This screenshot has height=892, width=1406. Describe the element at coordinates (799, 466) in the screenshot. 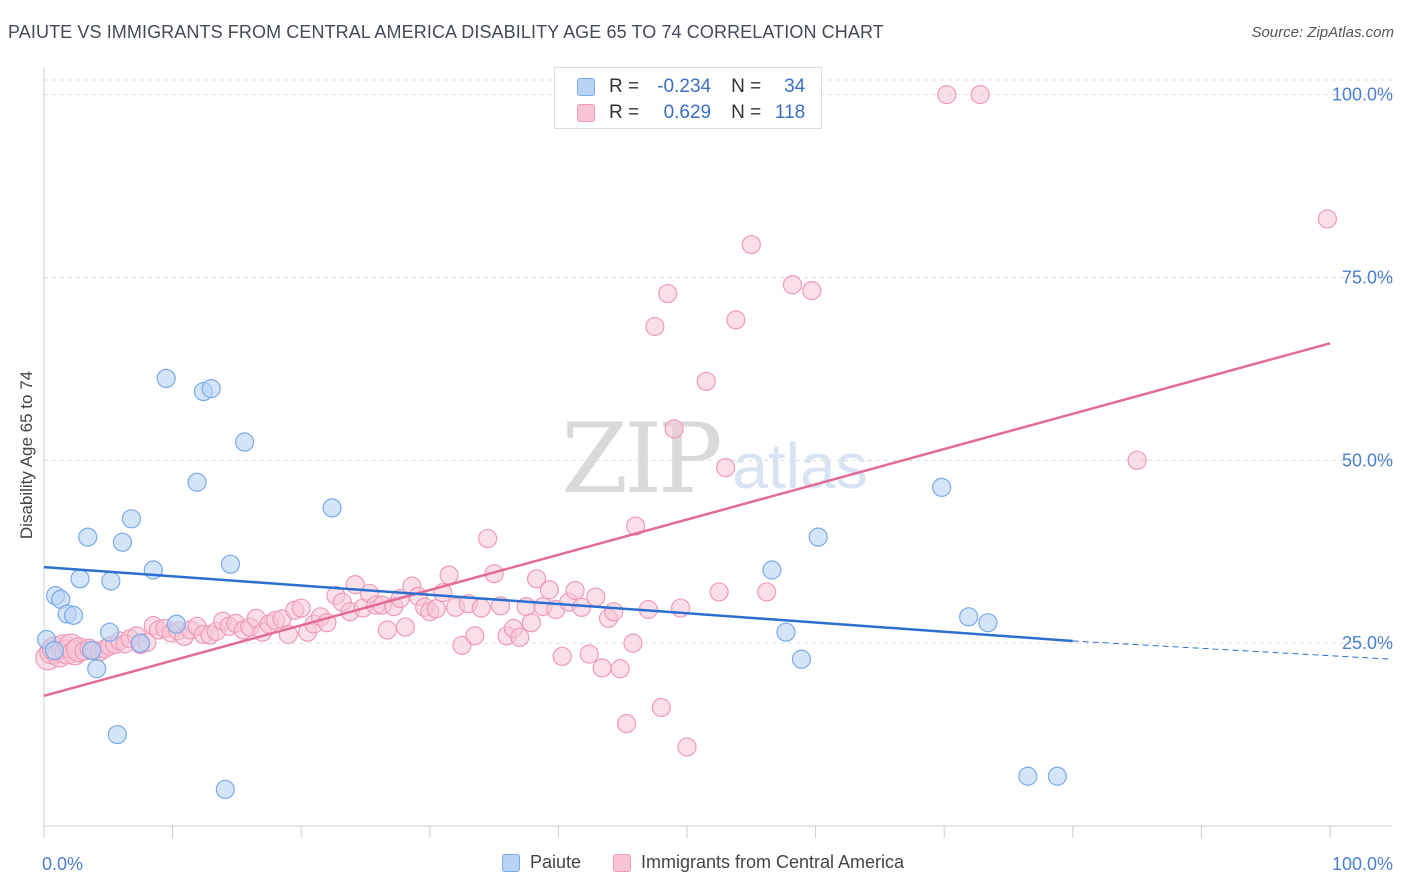

I see `watermark-atlas: atlas` at that location.